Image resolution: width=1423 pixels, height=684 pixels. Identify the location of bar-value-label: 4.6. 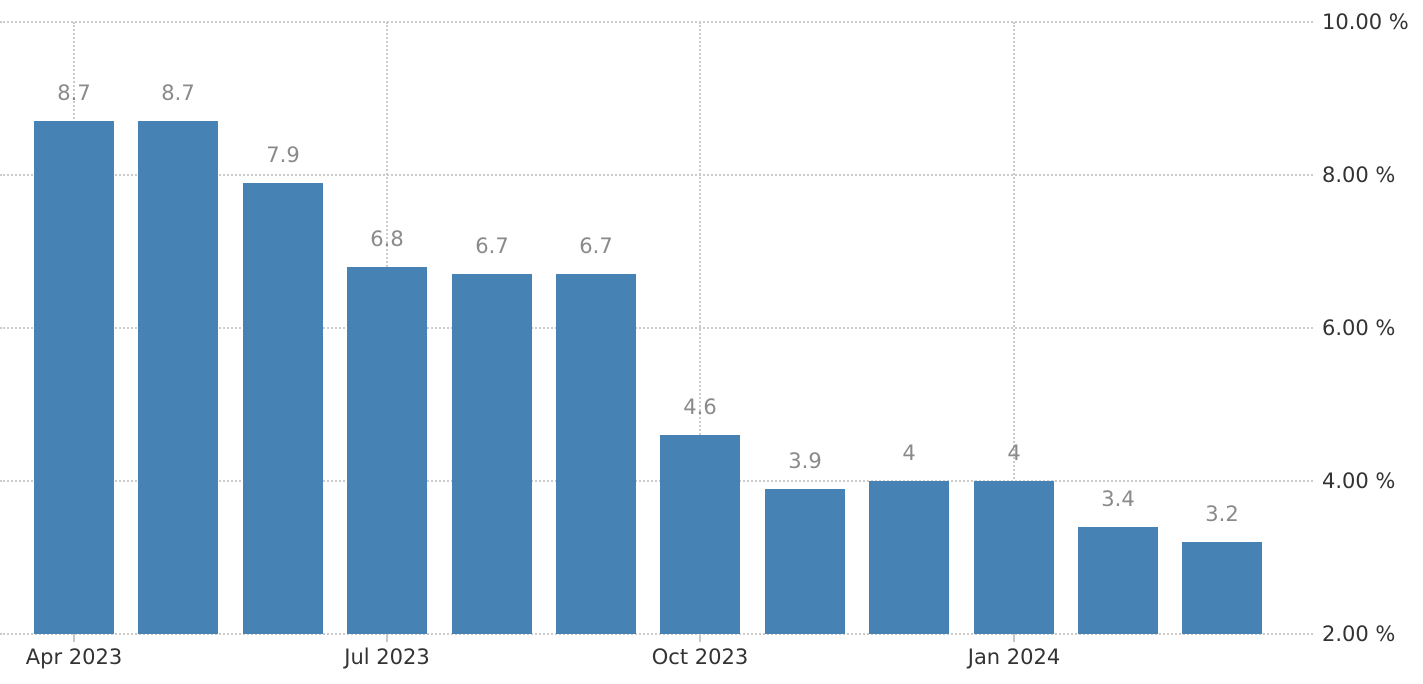
(700, 407).